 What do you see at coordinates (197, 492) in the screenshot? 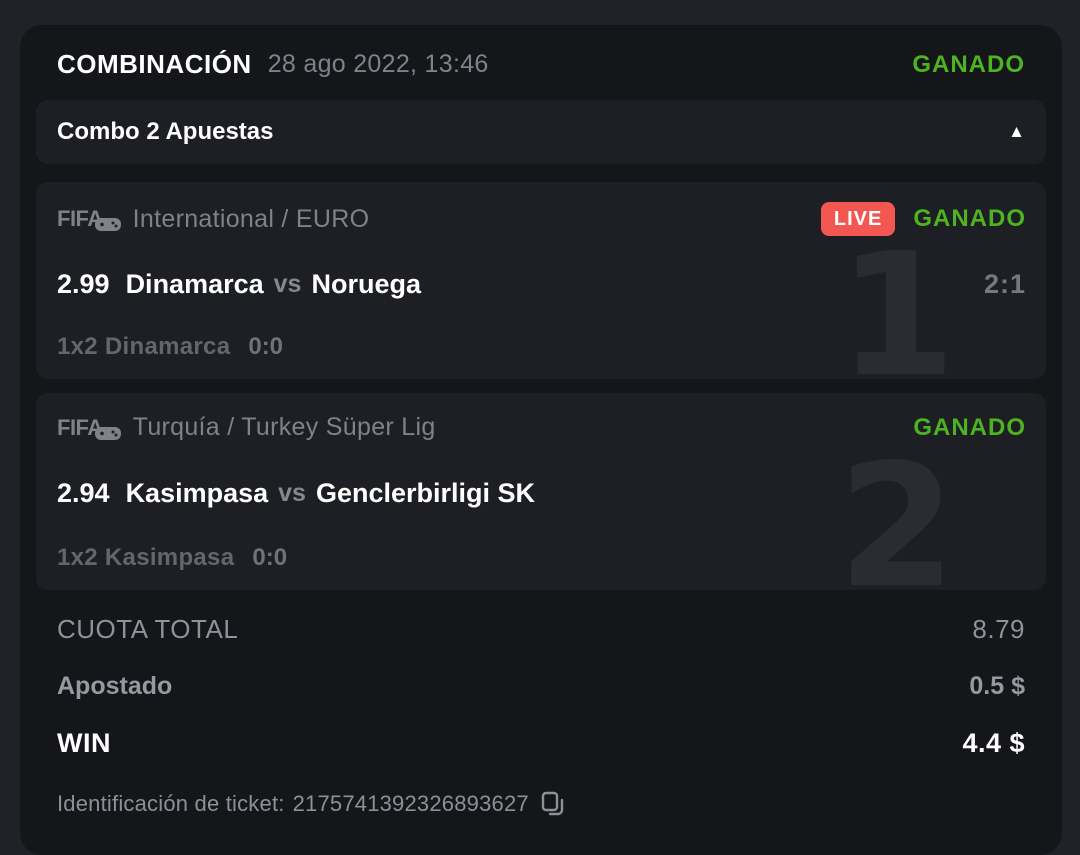
I see `bet-2-home-team: Kasimpasa` at bounding box center [197, 492].